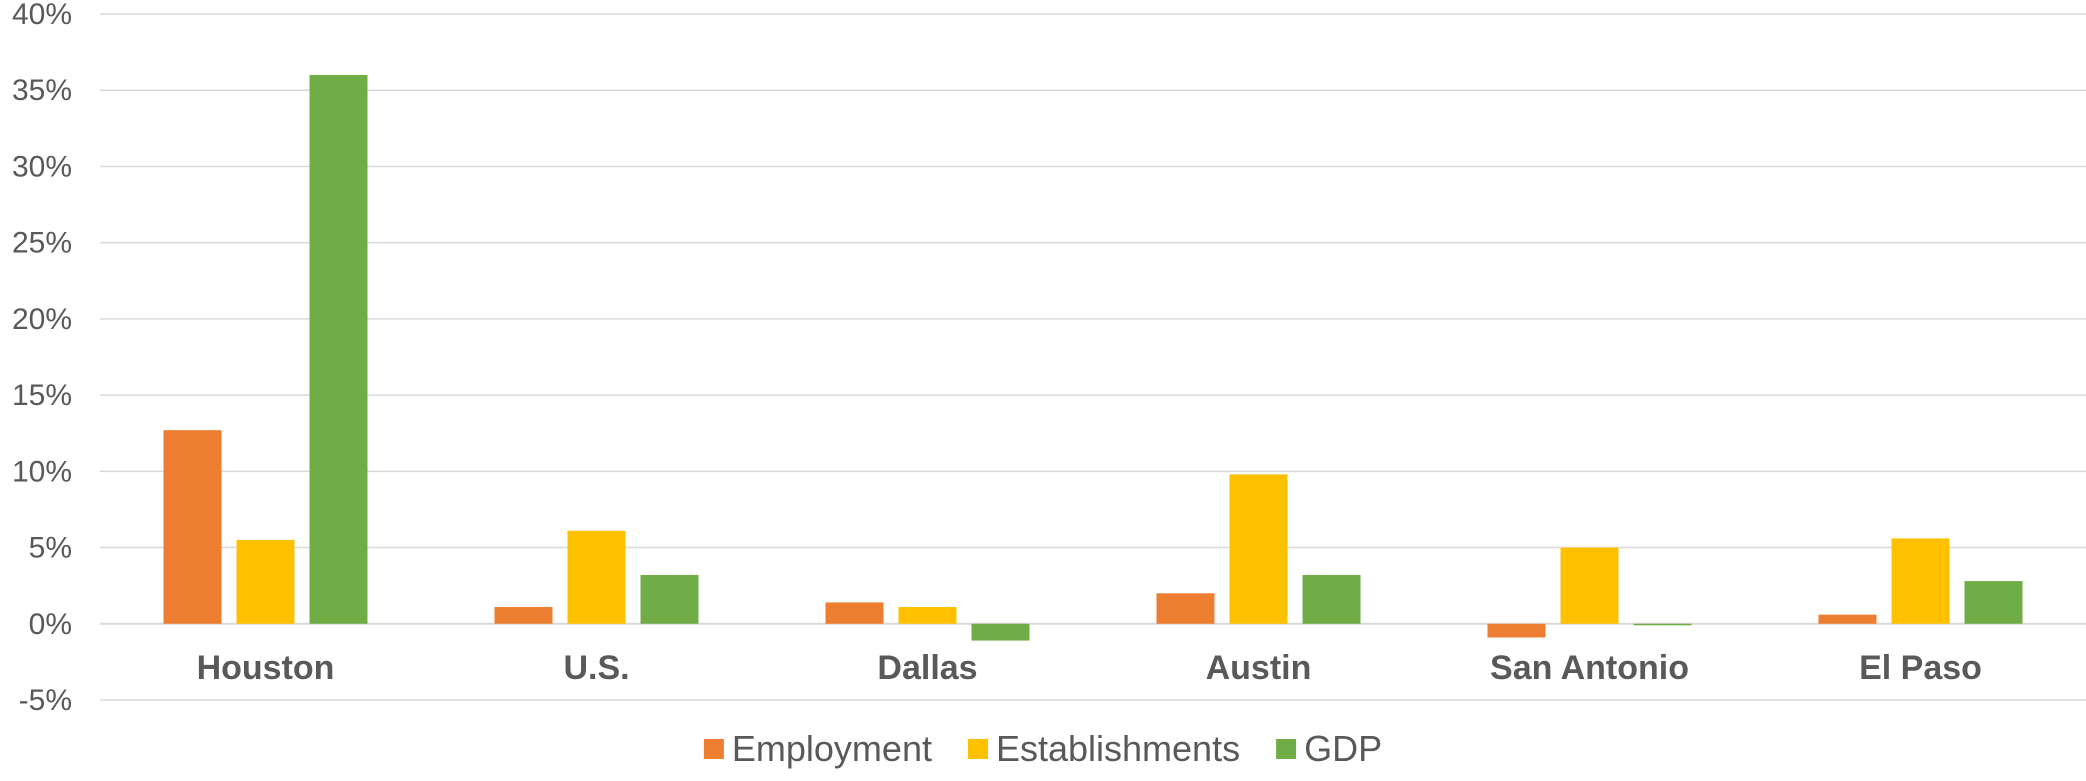 This screenshot has width=2086, height=781. I want to click on y-tick-label: 15%, so click(42, 395).